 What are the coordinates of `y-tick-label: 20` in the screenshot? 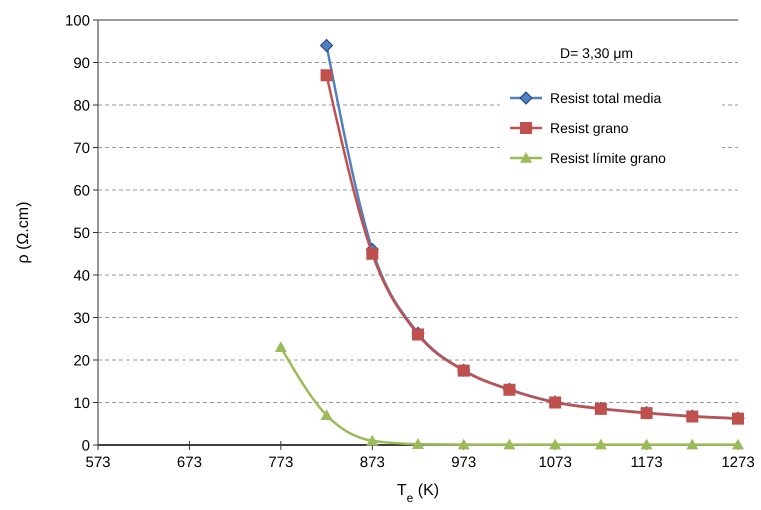 It's located at (81, 361).